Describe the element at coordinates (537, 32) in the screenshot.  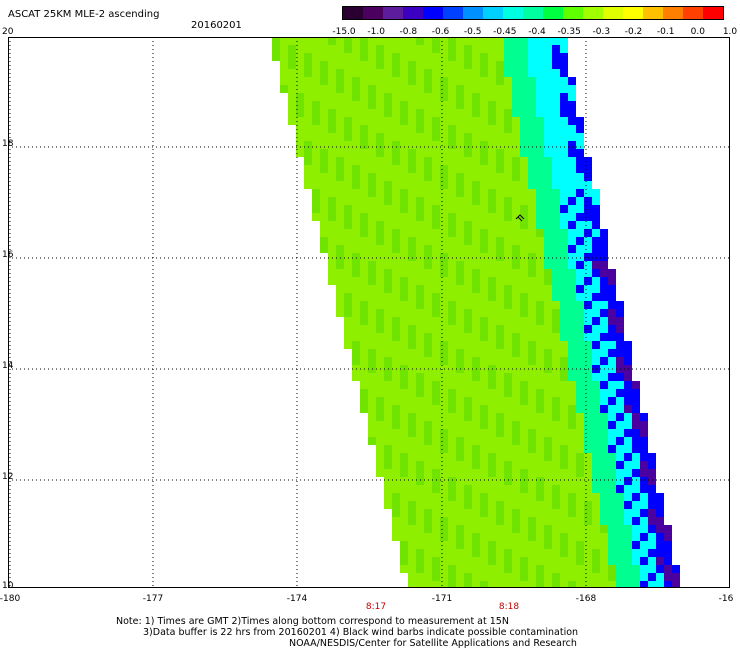
I see `color-scale-label: -0.4` at that location.